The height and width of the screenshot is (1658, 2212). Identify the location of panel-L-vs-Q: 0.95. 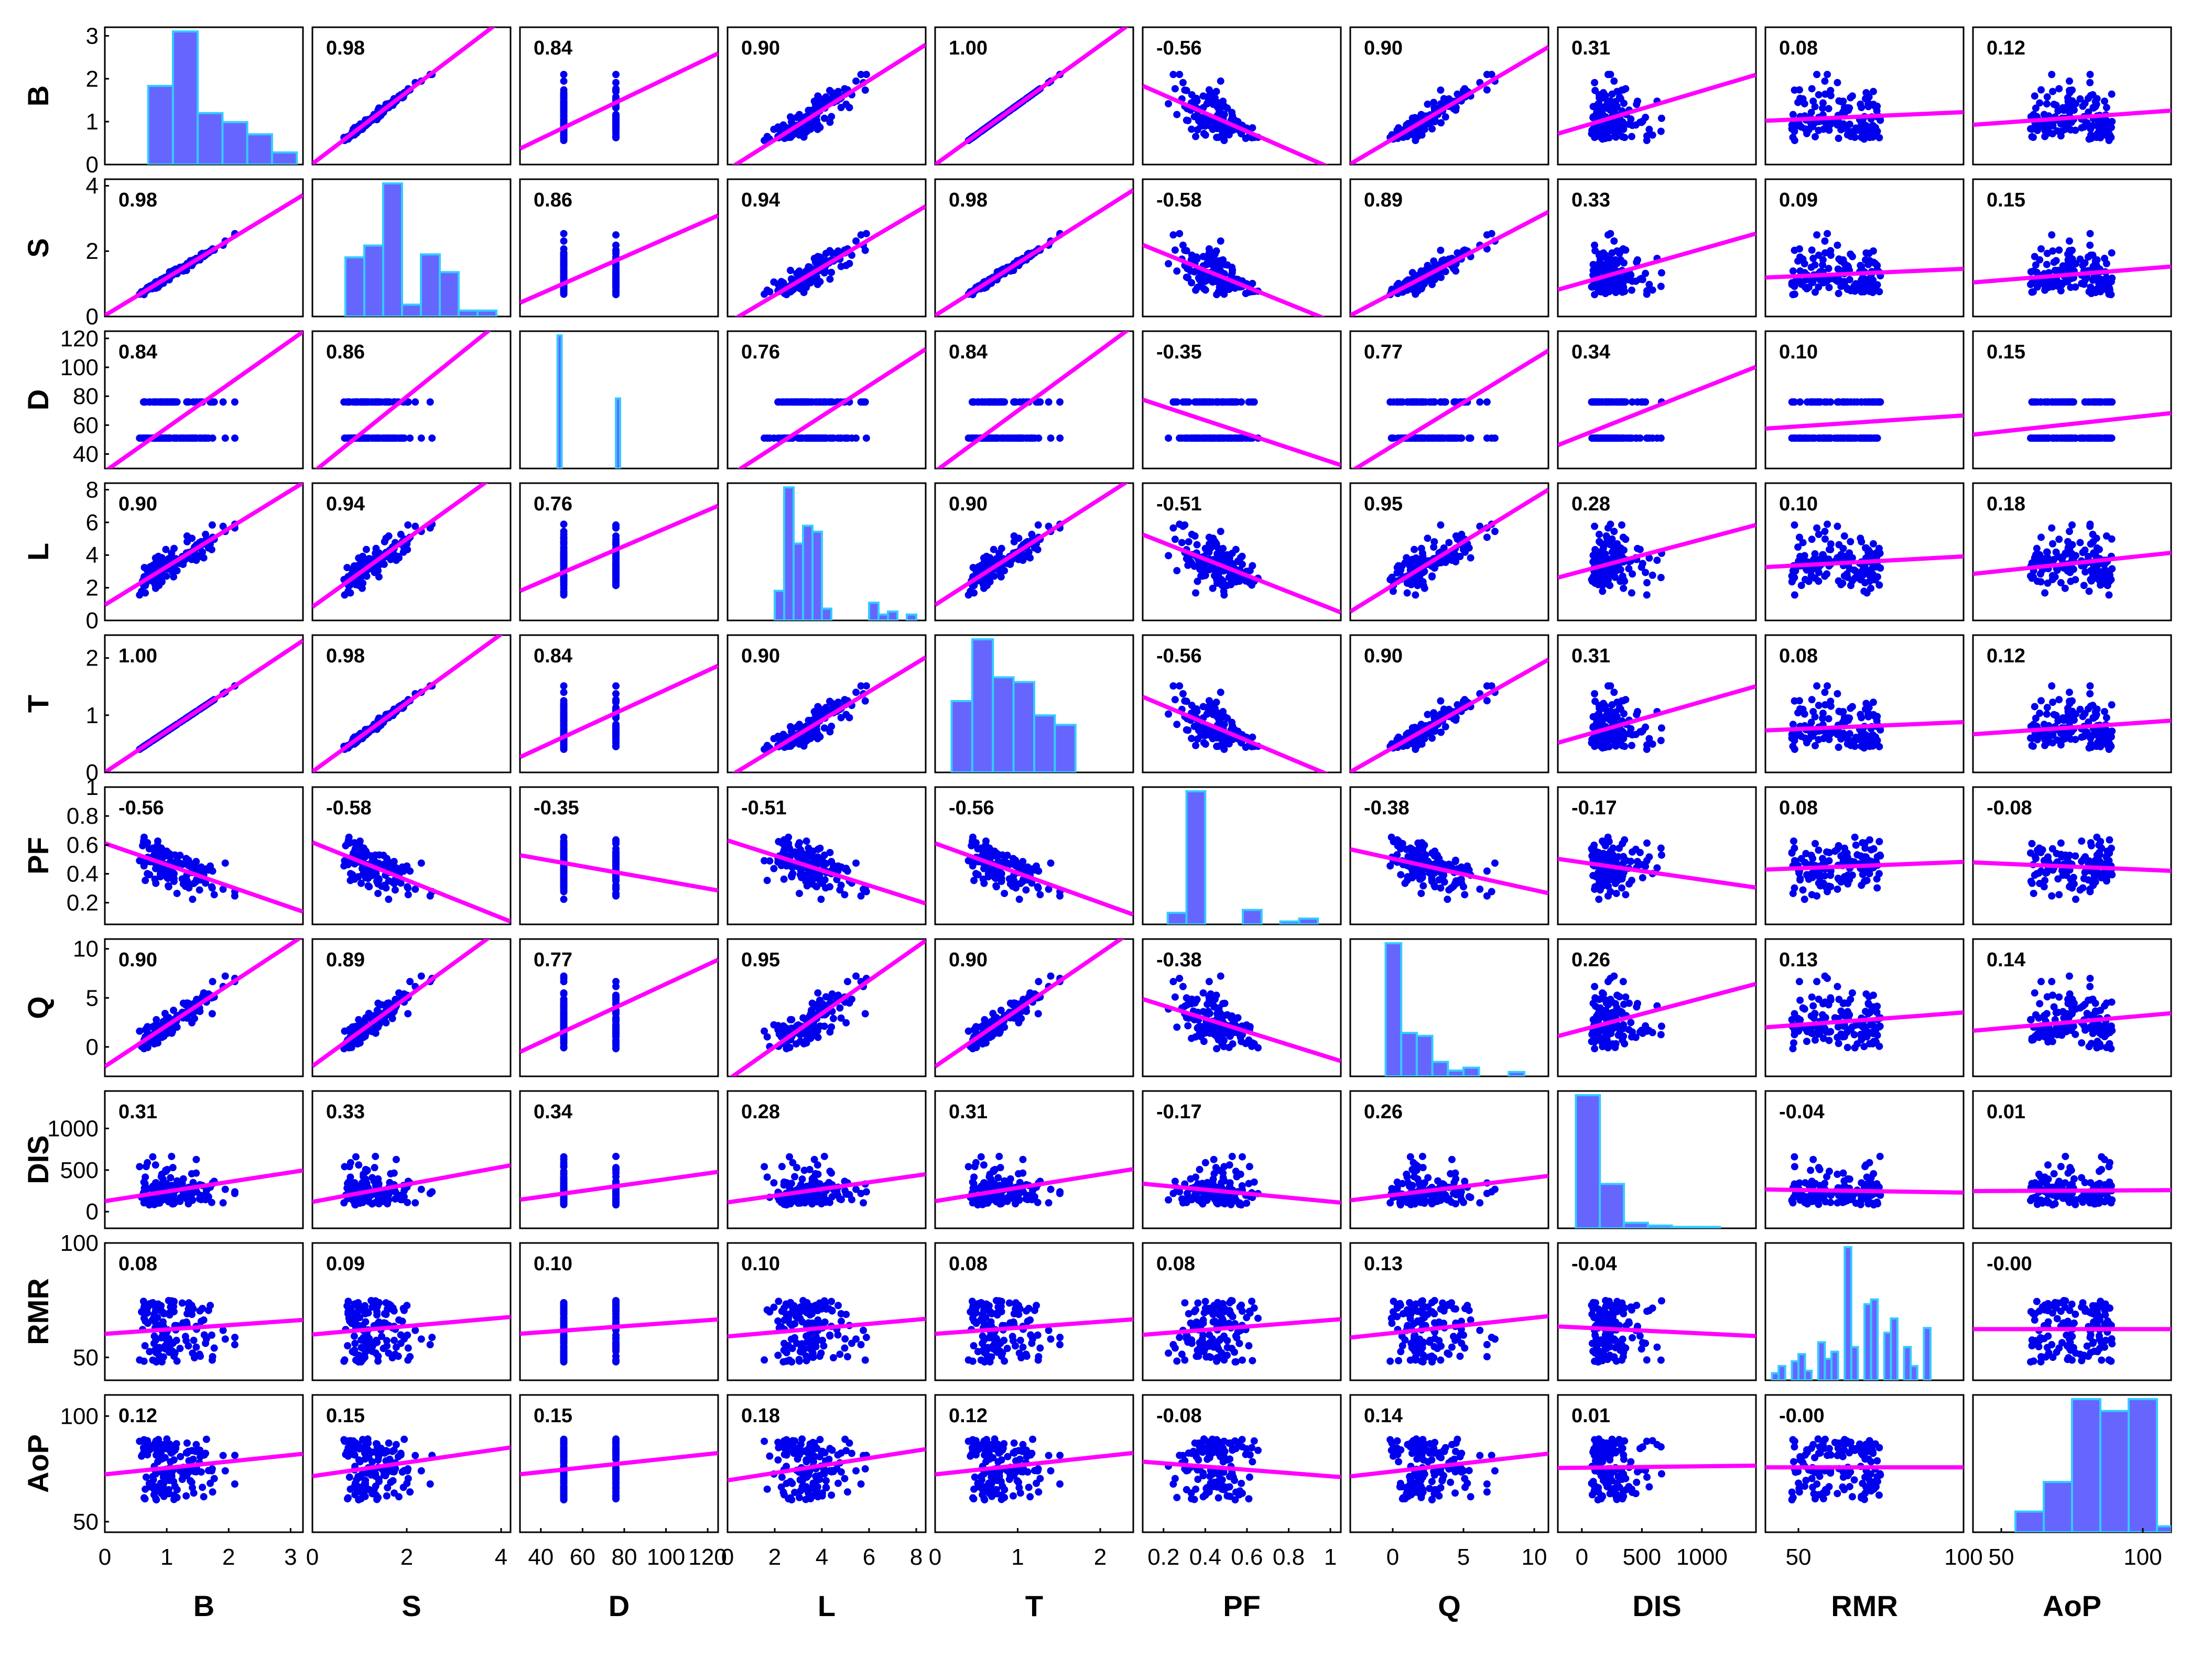
(1449, 551).